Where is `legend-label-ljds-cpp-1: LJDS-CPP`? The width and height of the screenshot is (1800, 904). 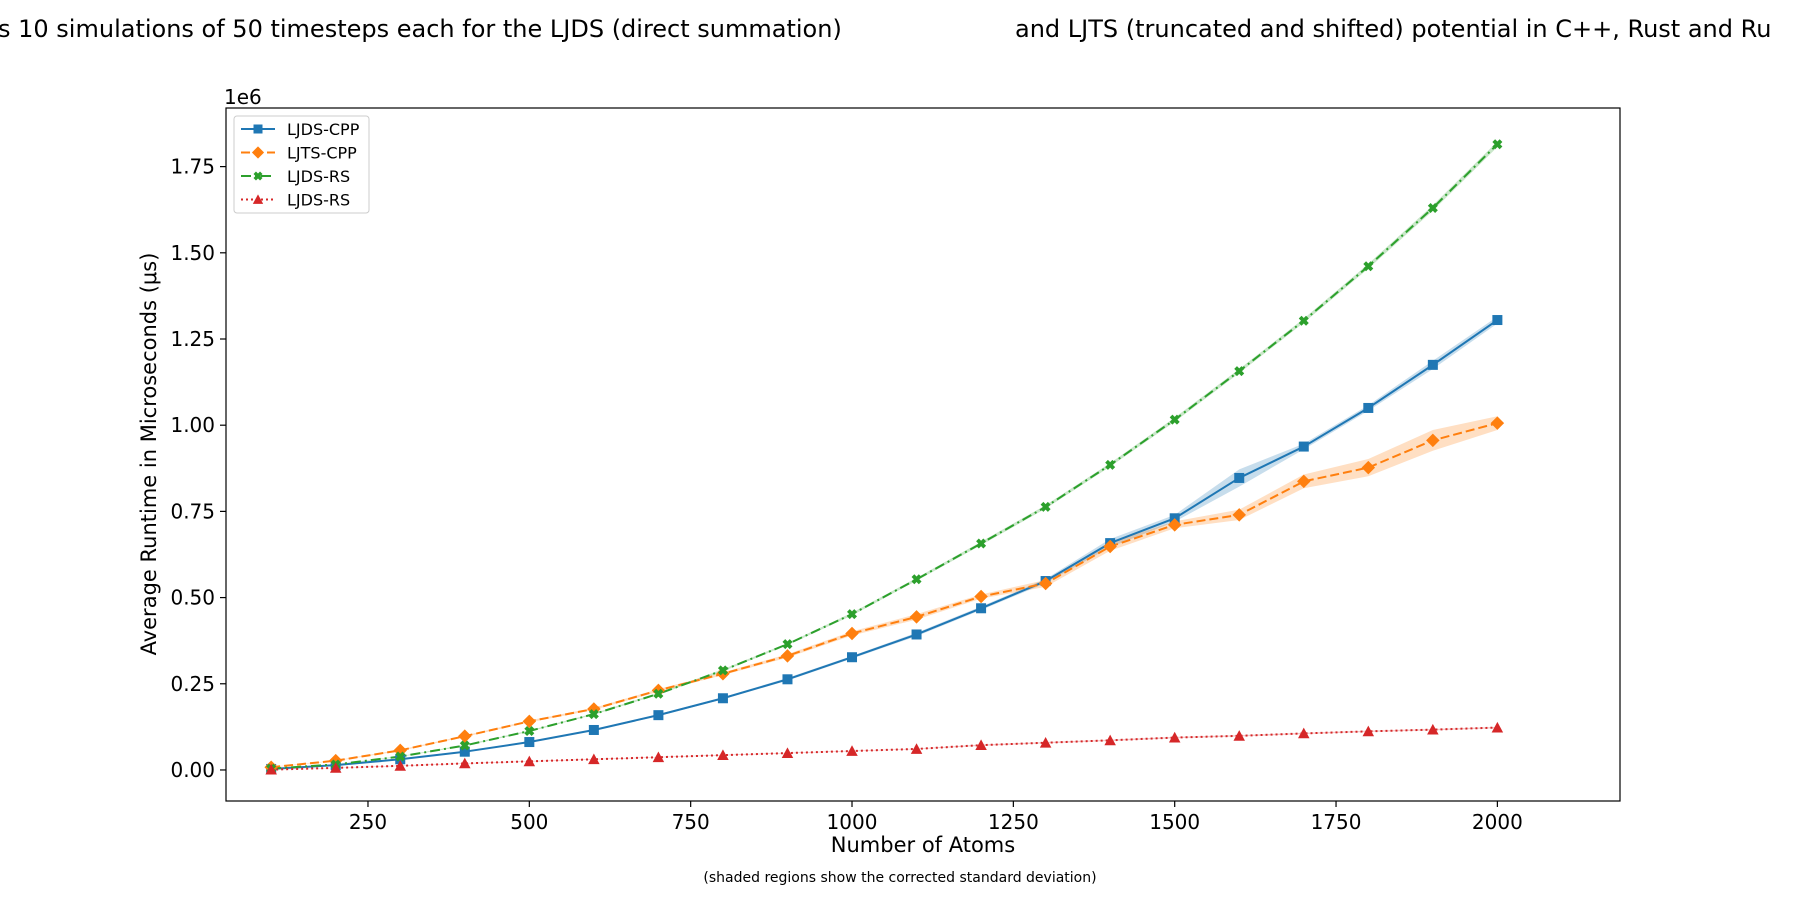 legend-label-ljds-cpp-1: LJDS-CPP is located at coordinates (323, 129).